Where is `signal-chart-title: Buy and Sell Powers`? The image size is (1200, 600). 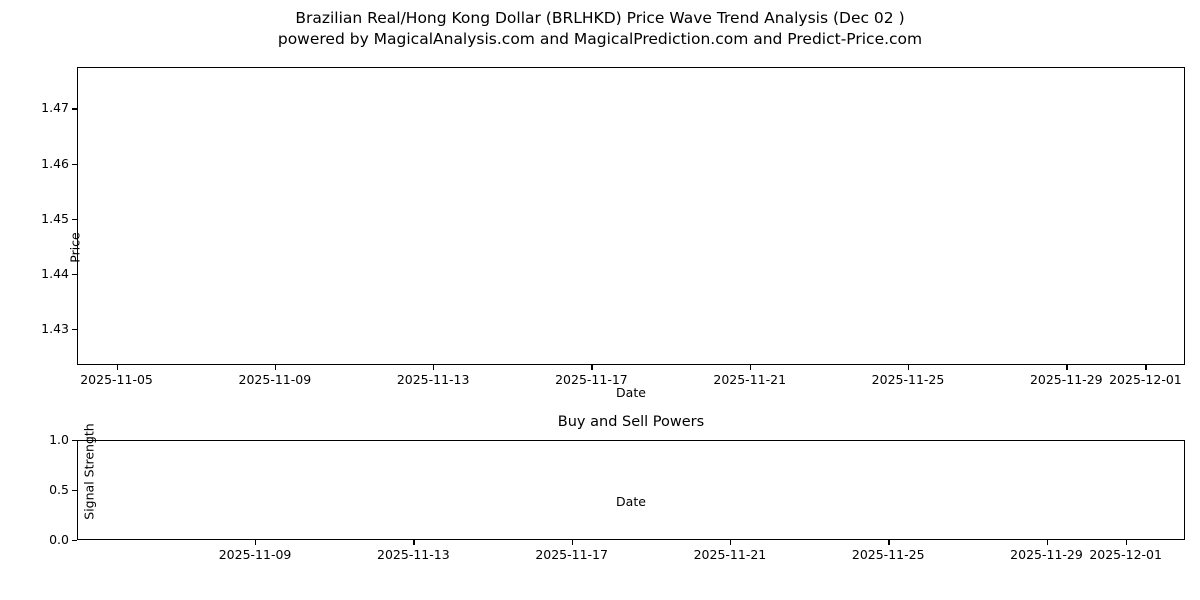
signal-chart-title: Buy and Sell Powers is located at coordinates (631, 422).